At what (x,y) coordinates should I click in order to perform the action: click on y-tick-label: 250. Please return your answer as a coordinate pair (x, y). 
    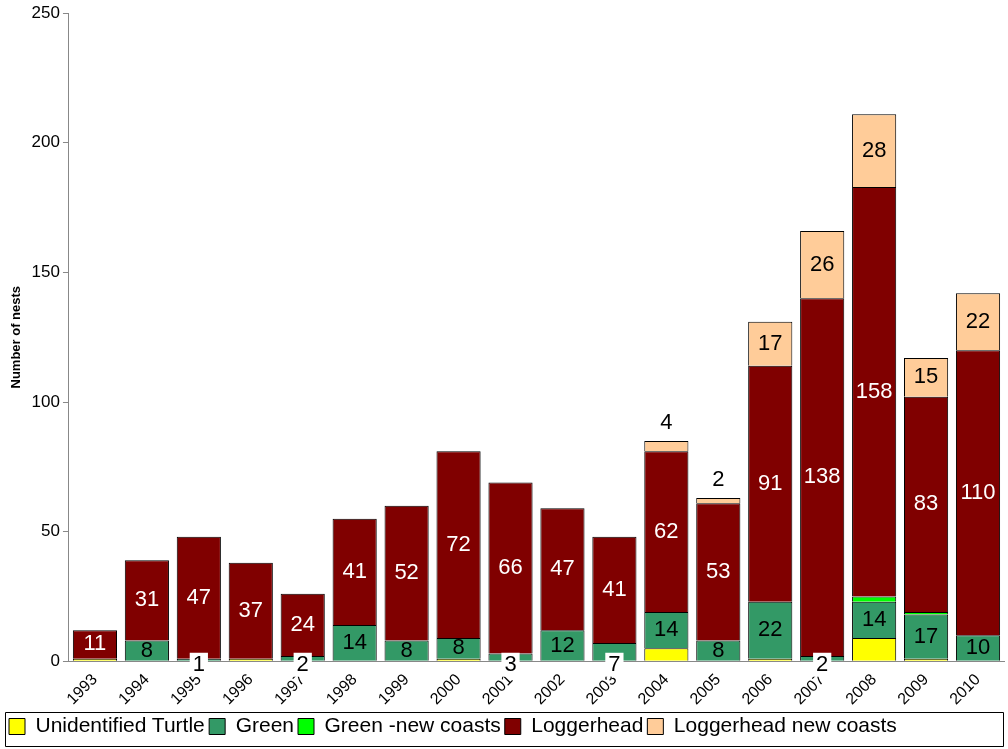
    Looking at the image, I should click on (45, 12).